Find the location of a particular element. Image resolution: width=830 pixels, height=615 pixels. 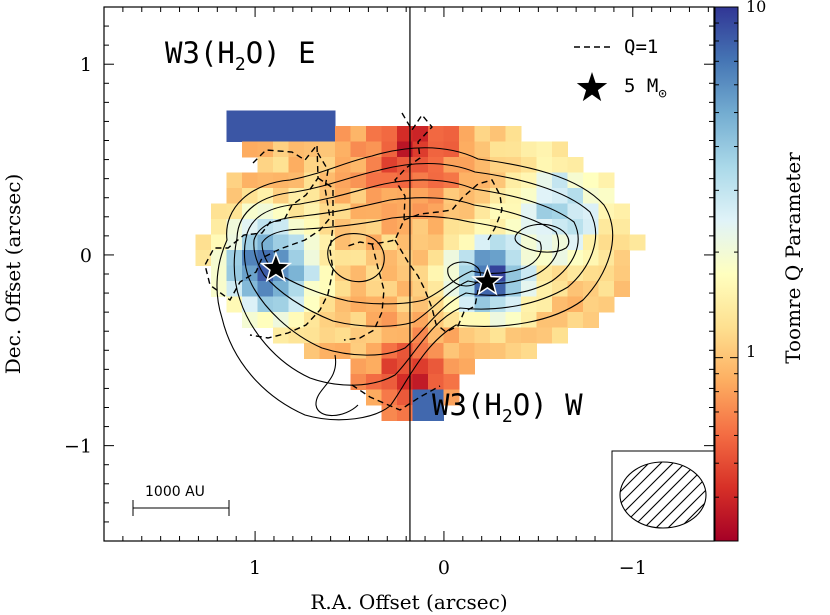

beam-ellipse is located at coordinates (663, 495).